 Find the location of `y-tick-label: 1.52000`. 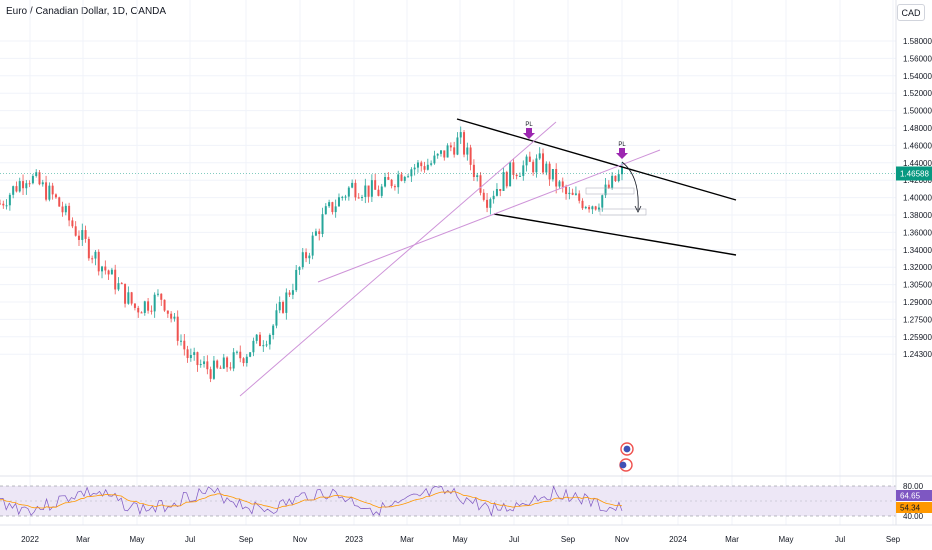

y-tick-label: 1.52000 is located at coordinates (917, 93).